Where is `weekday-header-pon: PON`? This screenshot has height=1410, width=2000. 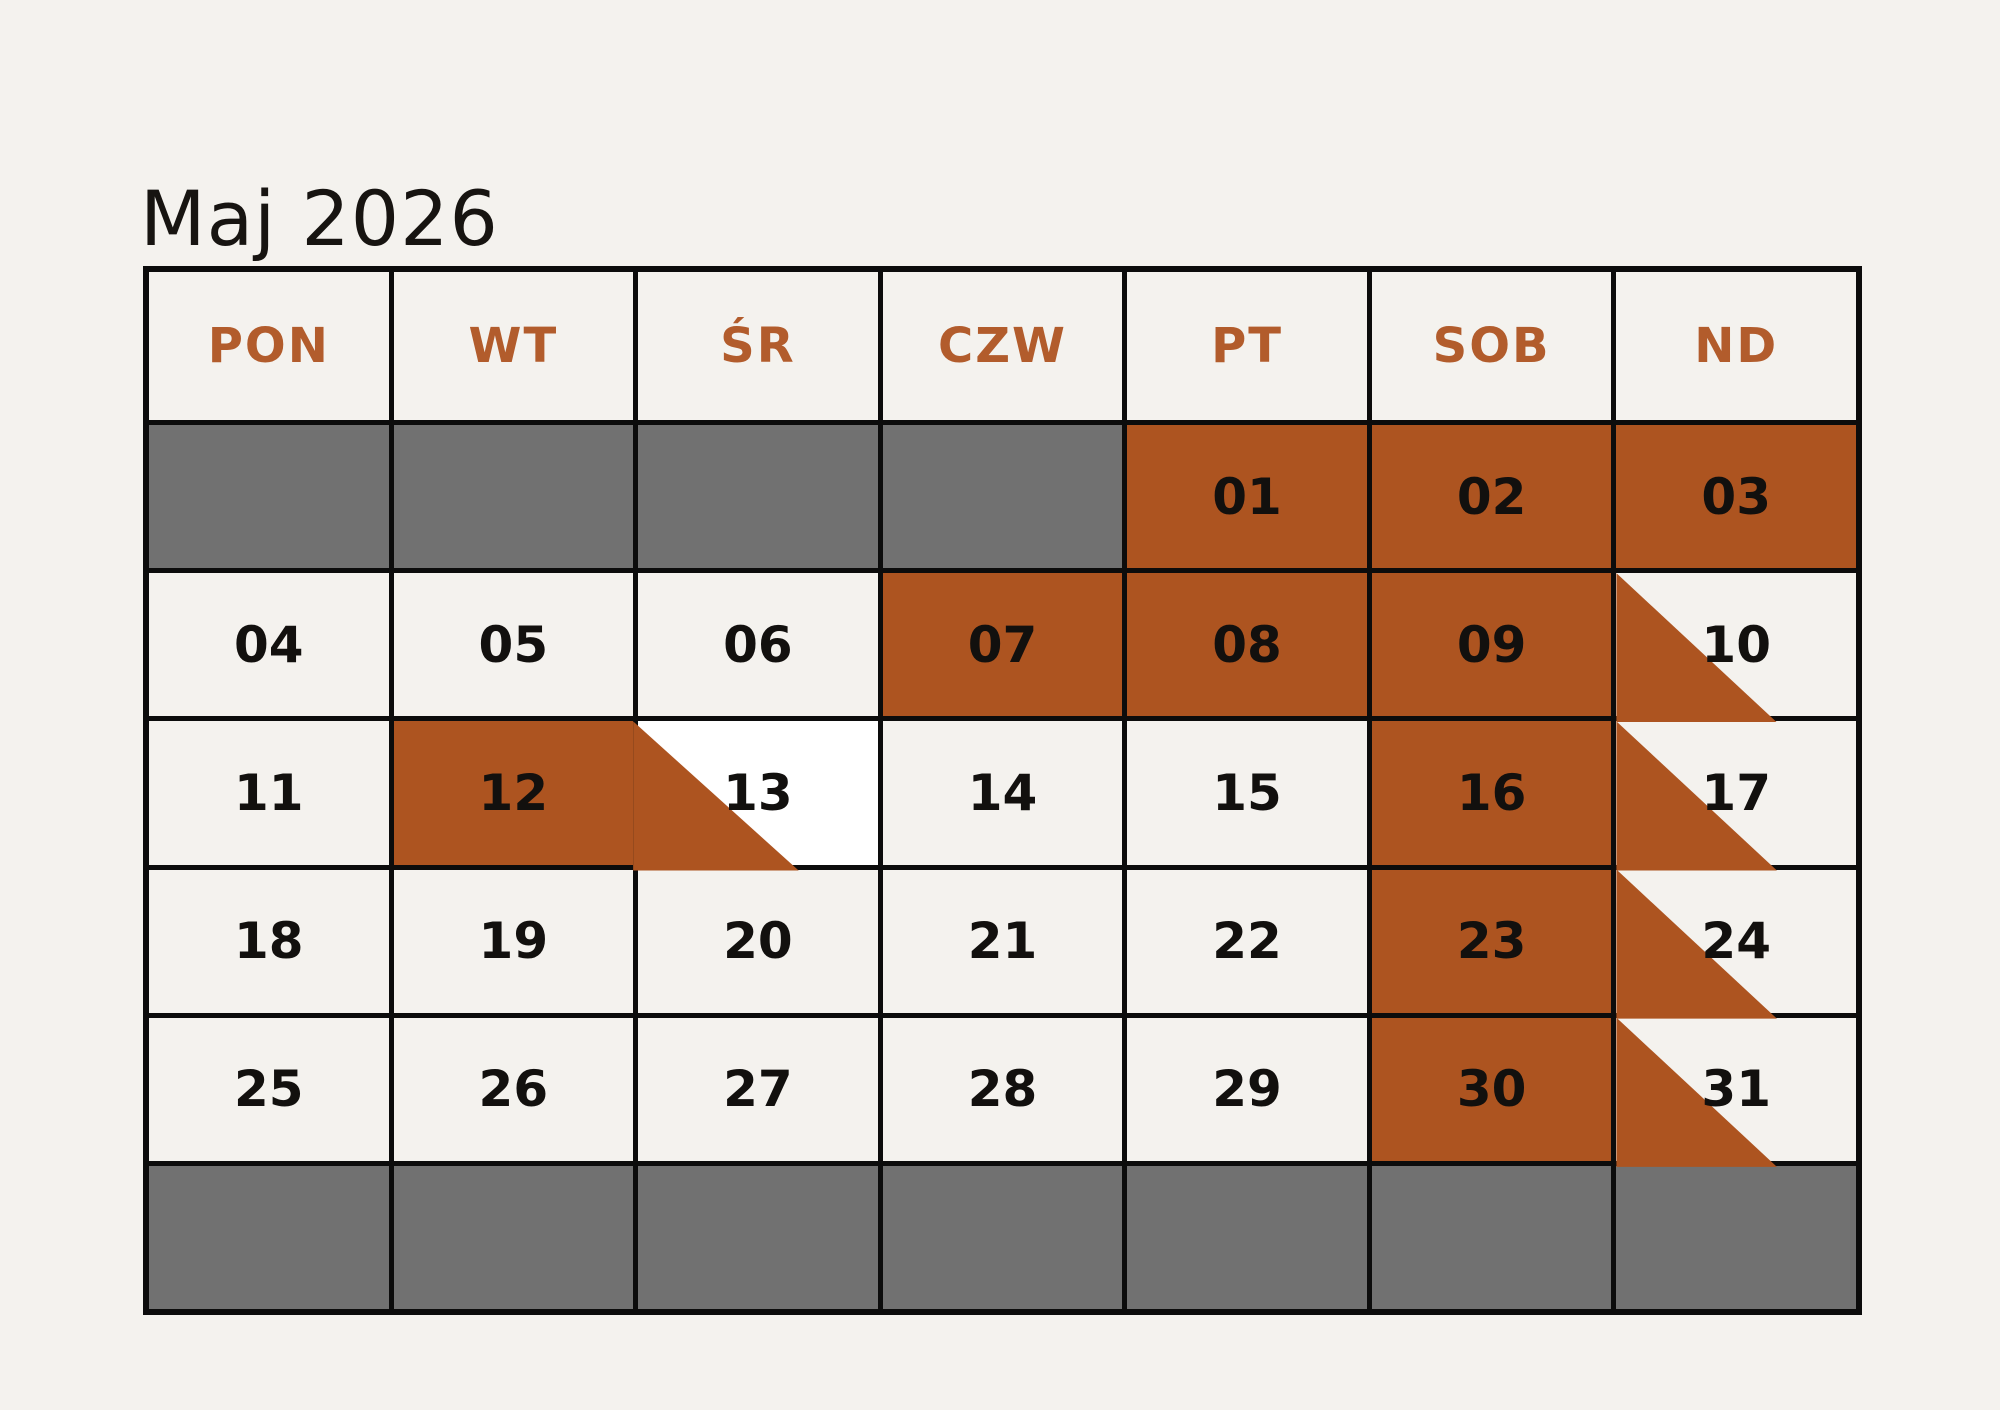
weekday-header-pon: PON is located at coordinates (269, 346).